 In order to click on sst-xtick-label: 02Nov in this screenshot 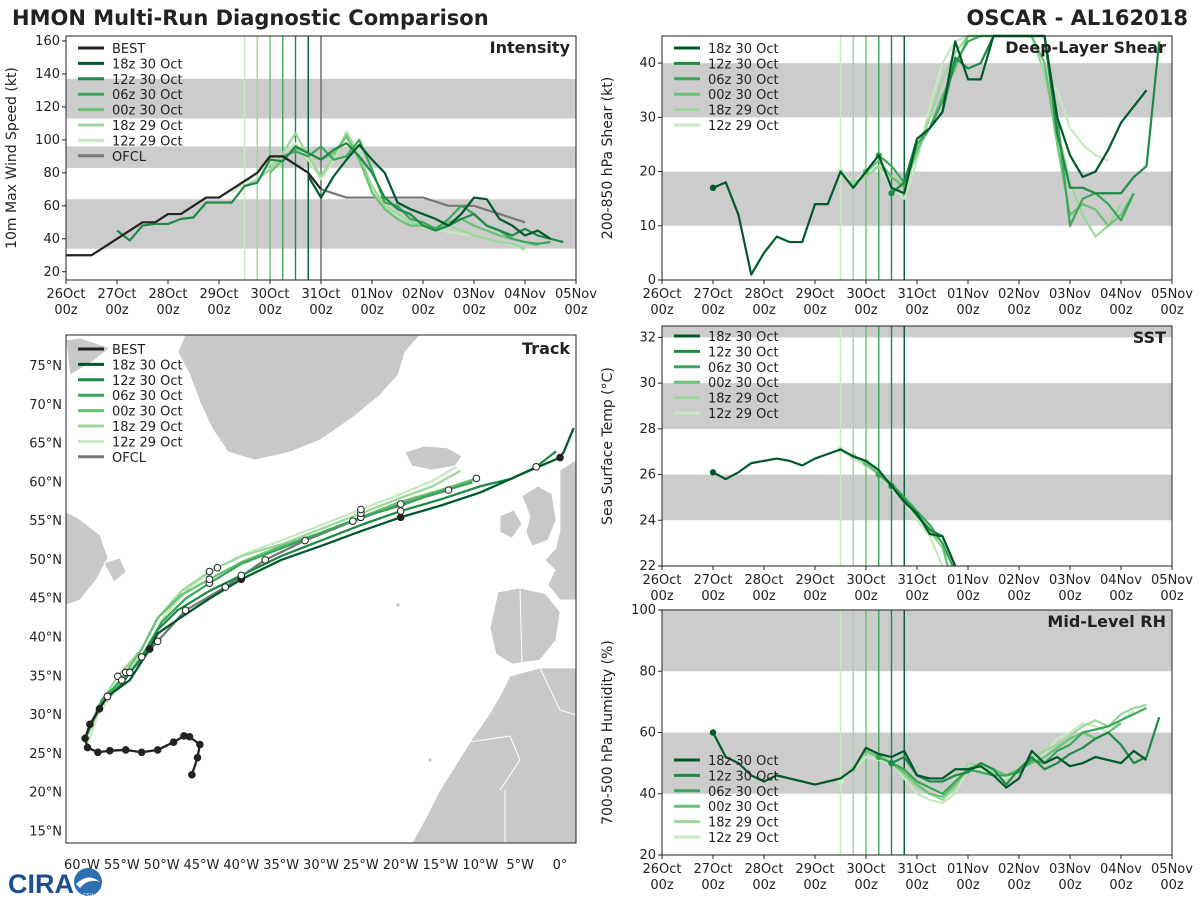, I will do `click(1019, 580)`.